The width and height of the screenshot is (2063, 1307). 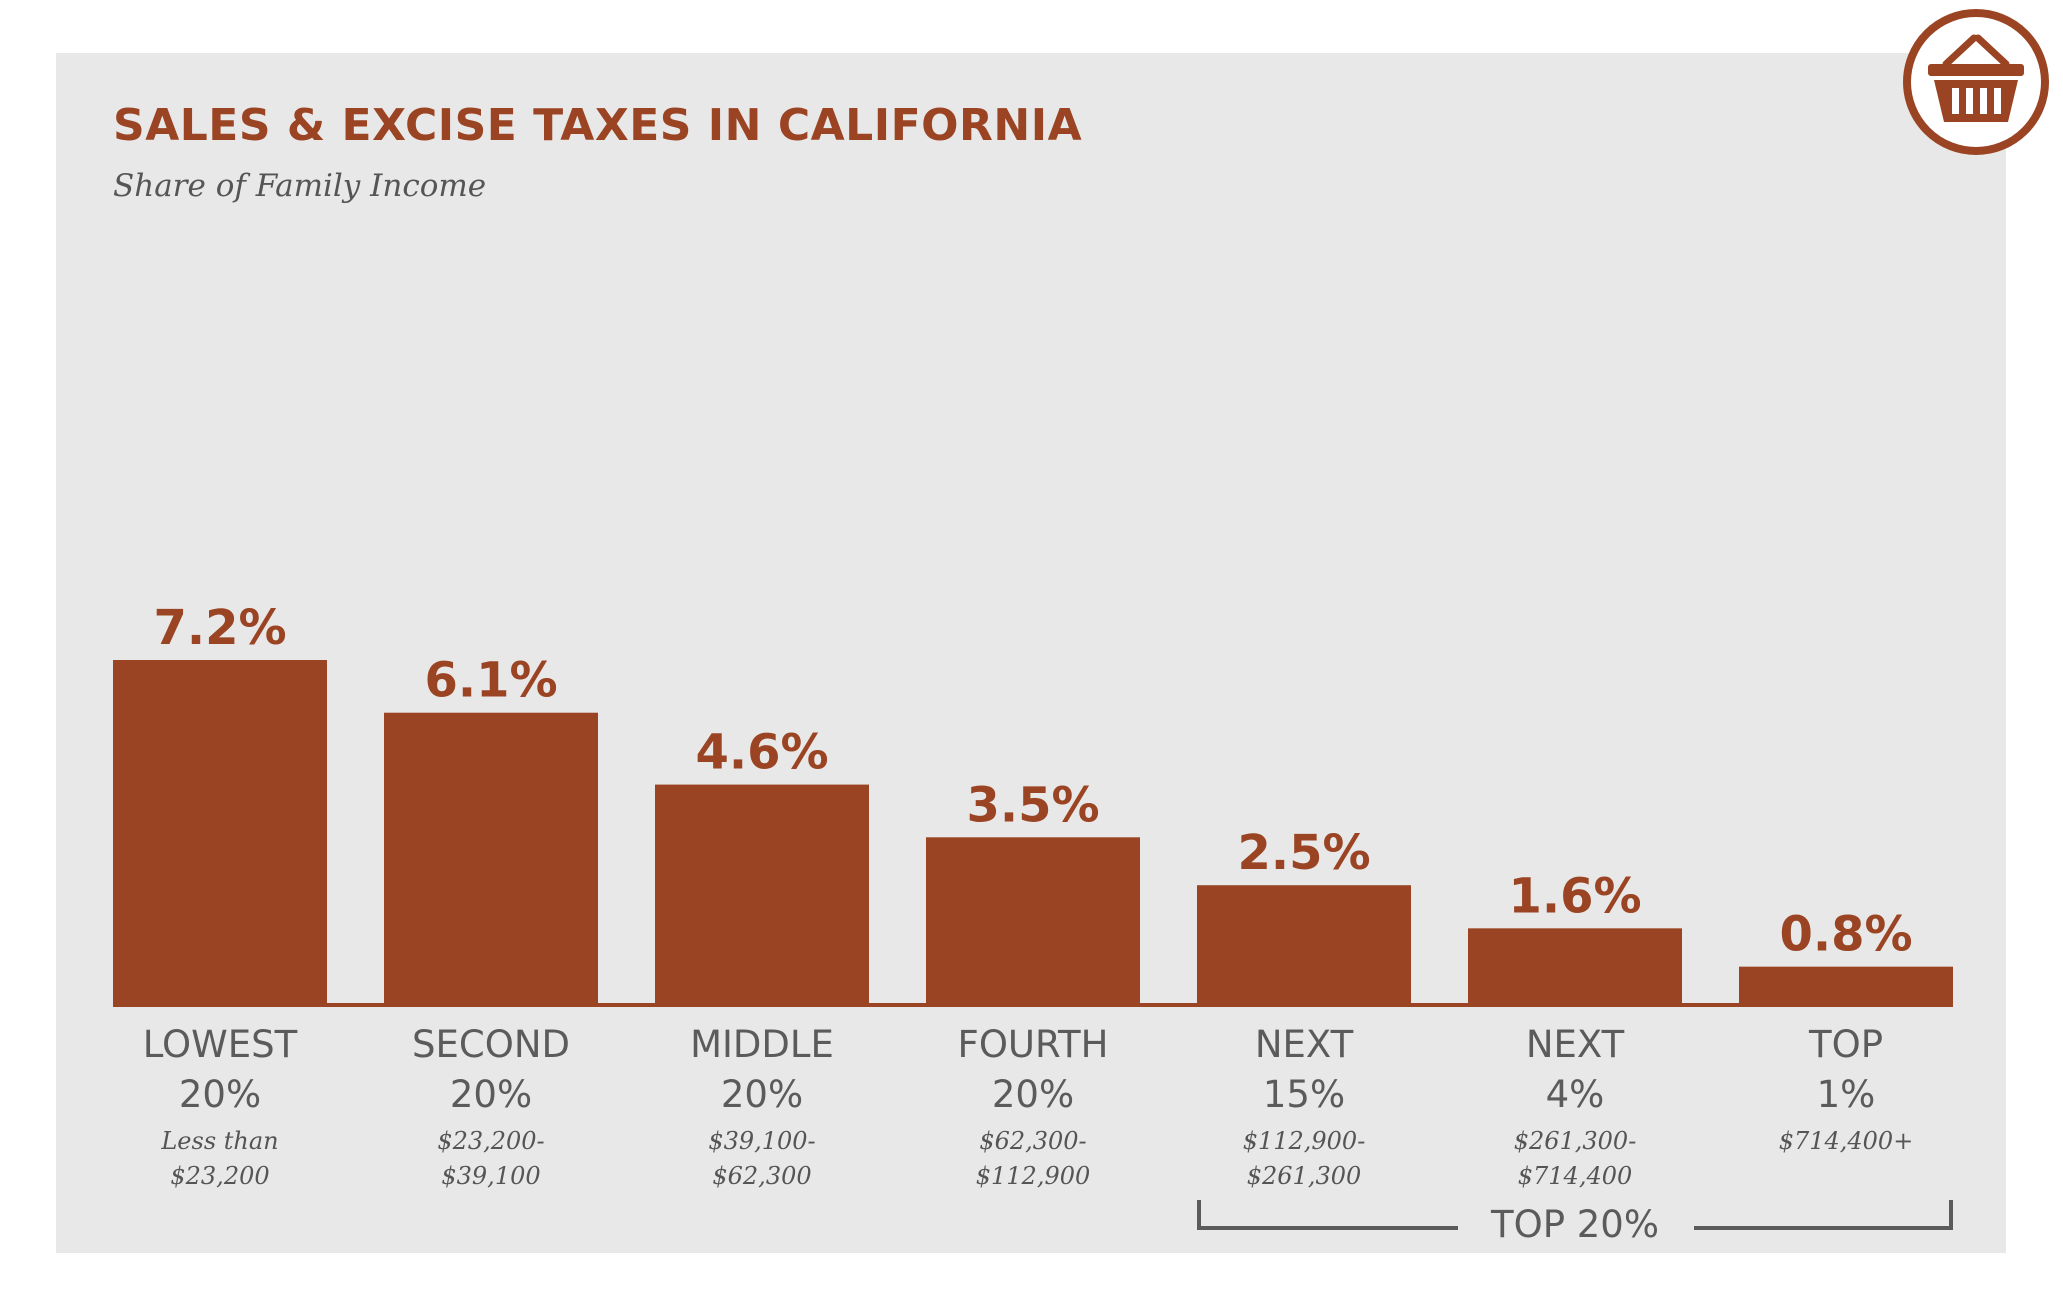 What do you see at coordinates (219, 628) in the screenshot?
I see `value-label-1: 7.2%` at bounding box center [219, 628].